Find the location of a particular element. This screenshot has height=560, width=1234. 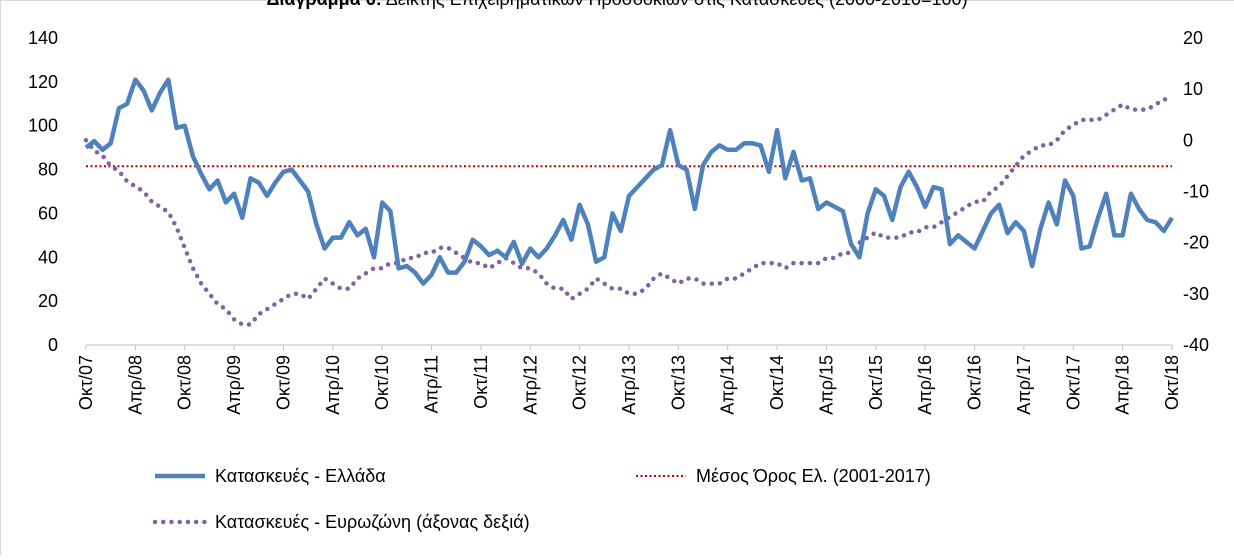

legend-label: Μέσος Όρος Ελ. (2001-2017) is located at coordinates (813, 476).